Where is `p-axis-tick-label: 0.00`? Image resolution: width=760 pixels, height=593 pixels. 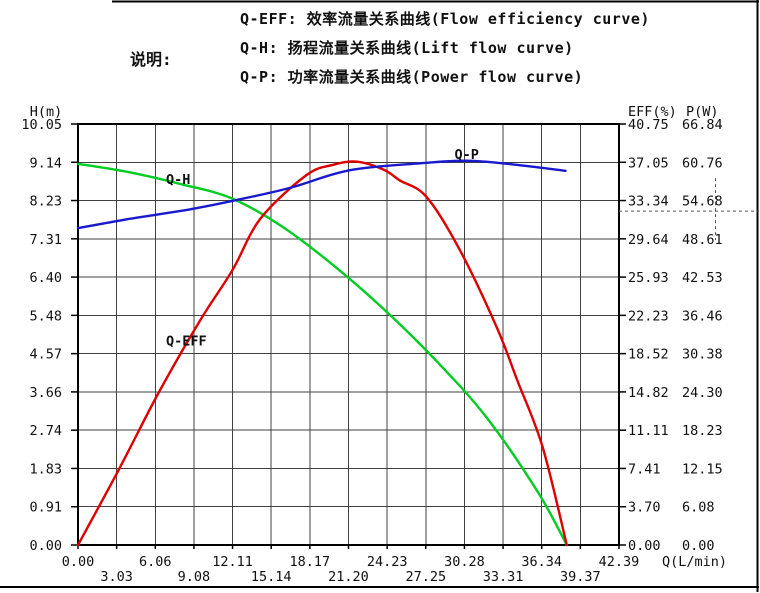 p-axis-tick-label: 0.00 is located at coordinates (698, 546).